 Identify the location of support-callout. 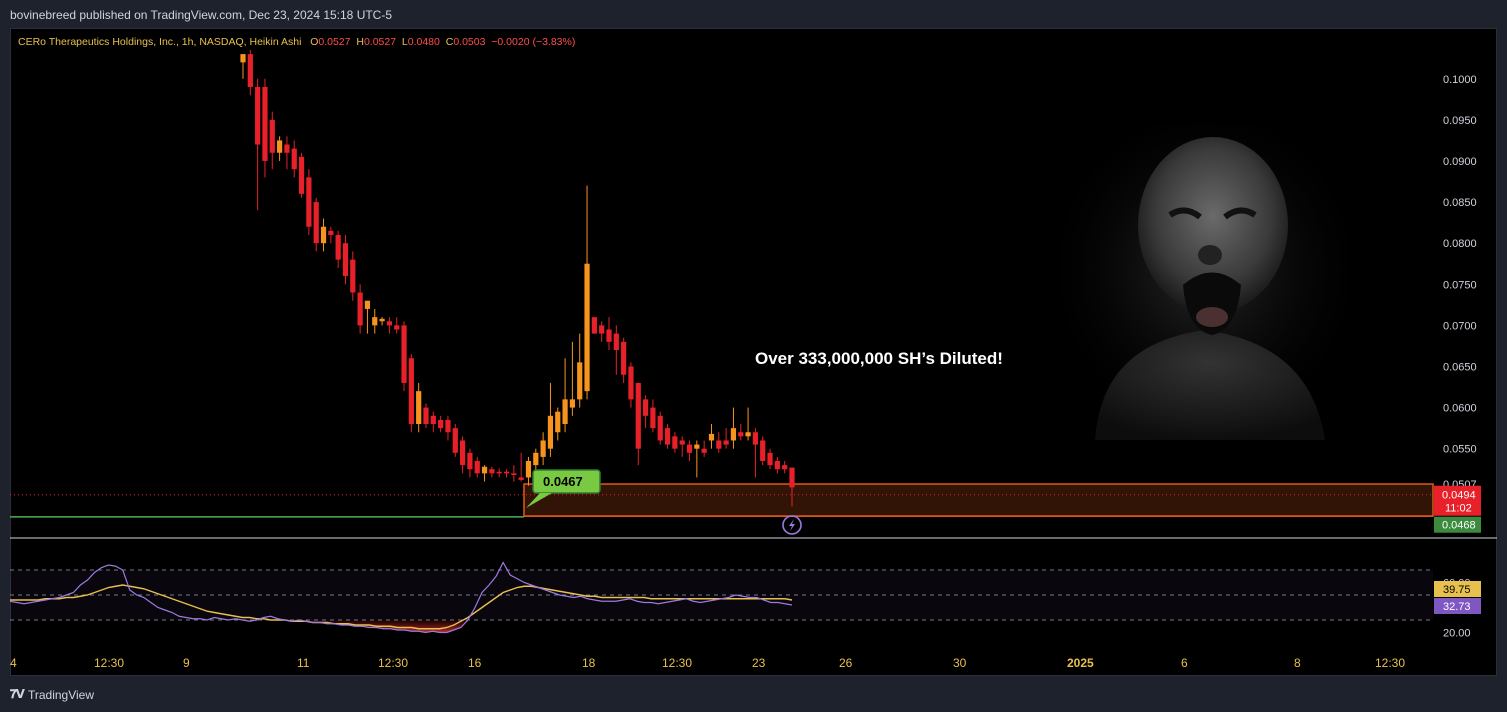
(566, 481).